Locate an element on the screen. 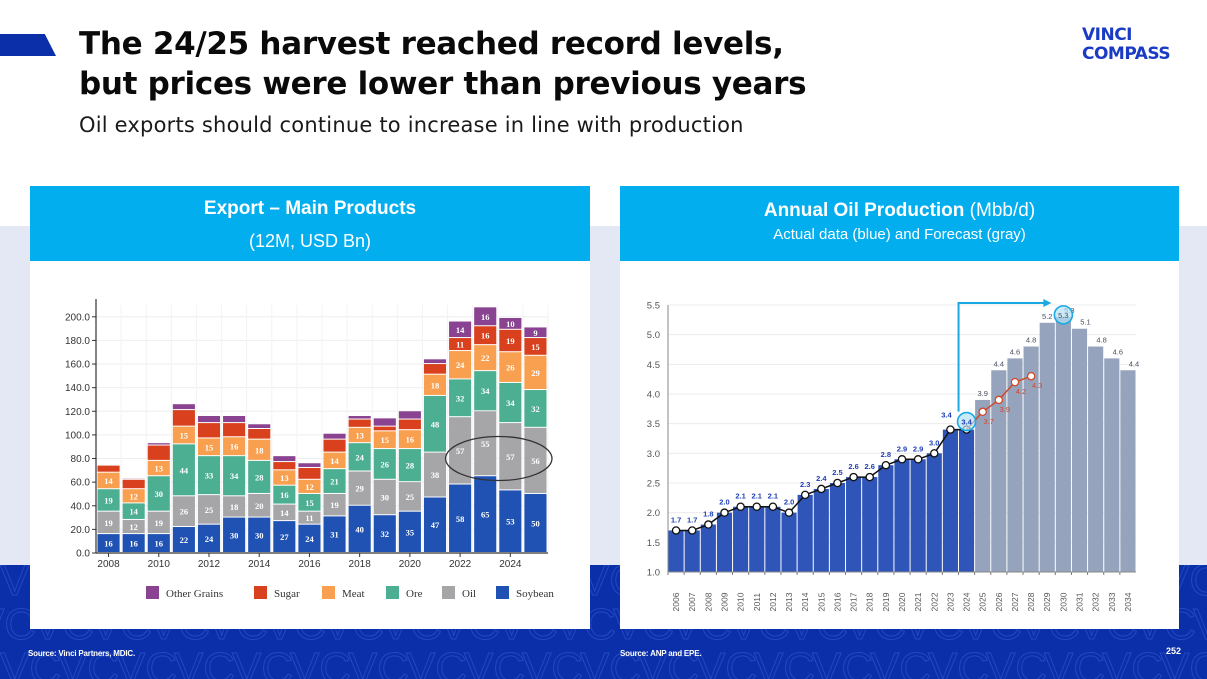  x-tick-label: 2026 is located at coordinates (999, 601).